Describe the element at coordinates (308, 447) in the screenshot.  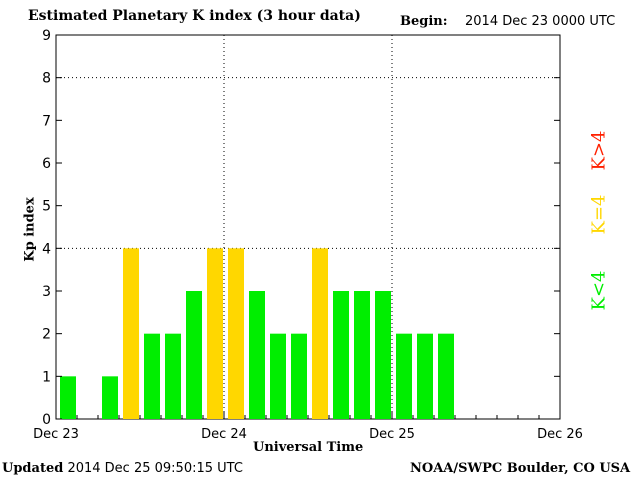
I see `x-axis-label: Universal Time` at that location.